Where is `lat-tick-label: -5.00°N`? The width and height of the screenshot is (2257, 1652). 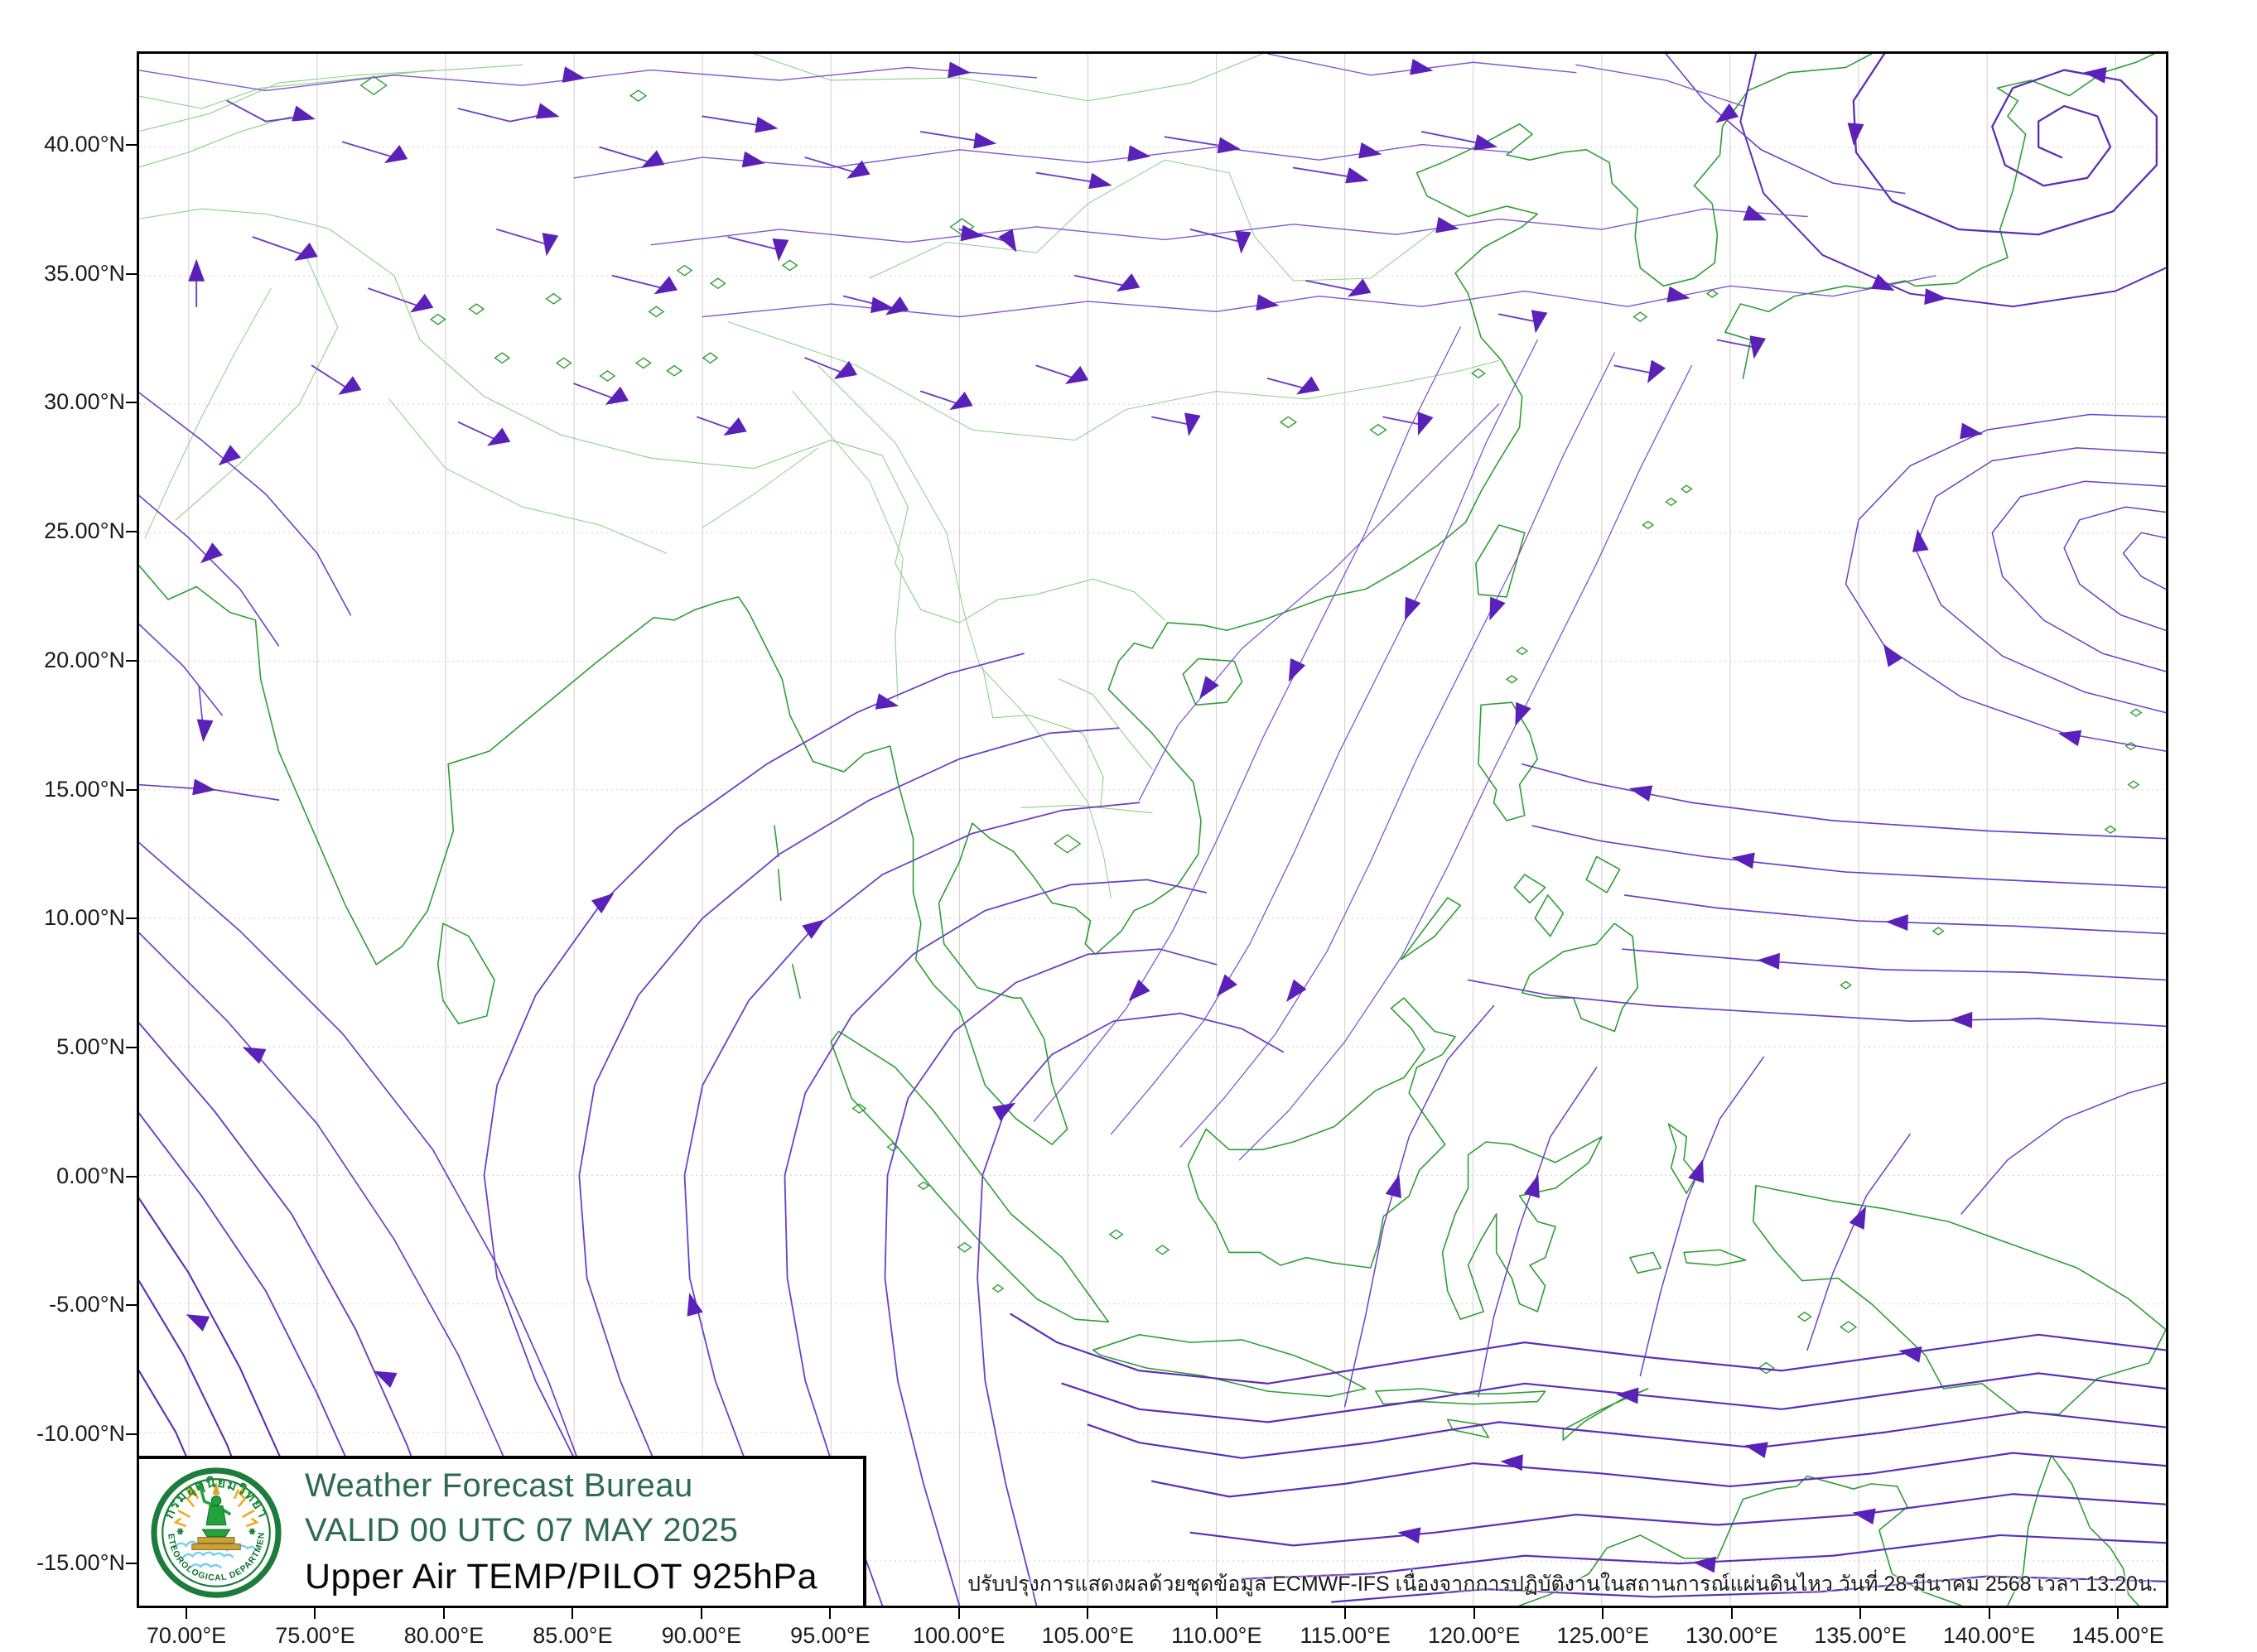 lat-tick-label: -5.00°N is located at coordinates (87, 1304).